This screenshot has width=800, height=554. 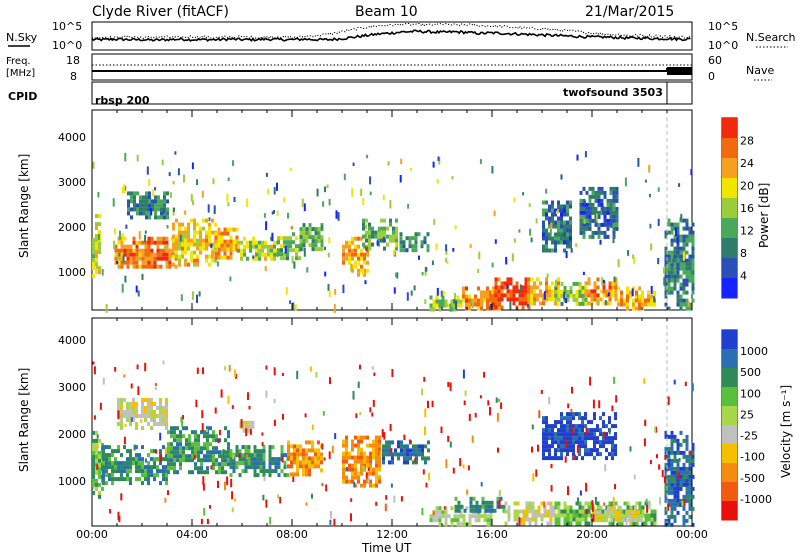 I want to click on velocity-ytick-1000: 1000, so click(x=72, y=481).